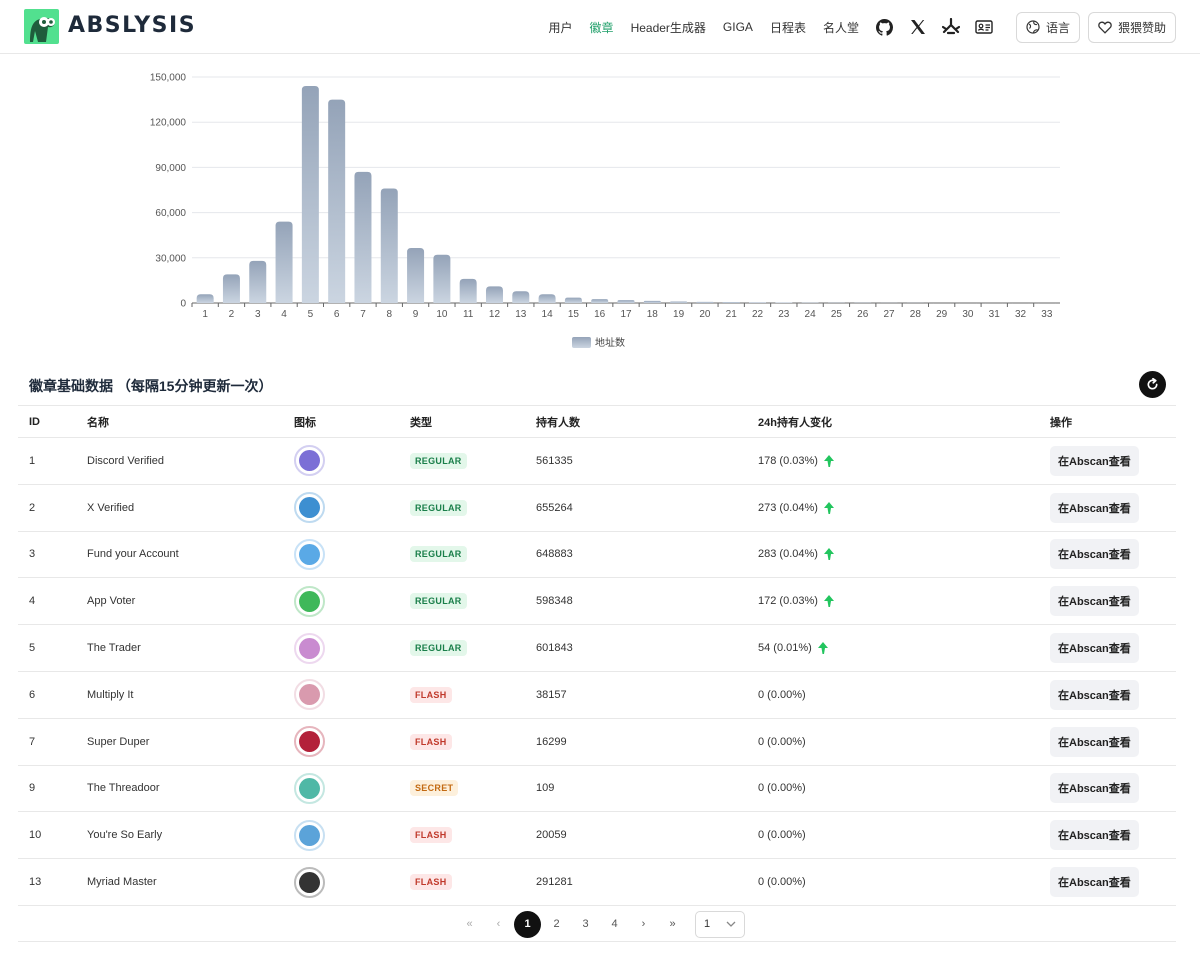 This screenshot has width=1200, height=956. Describe the element at coordinates (498, 924) in the screenshot. I see `prev-page-button: ‹` at that location.